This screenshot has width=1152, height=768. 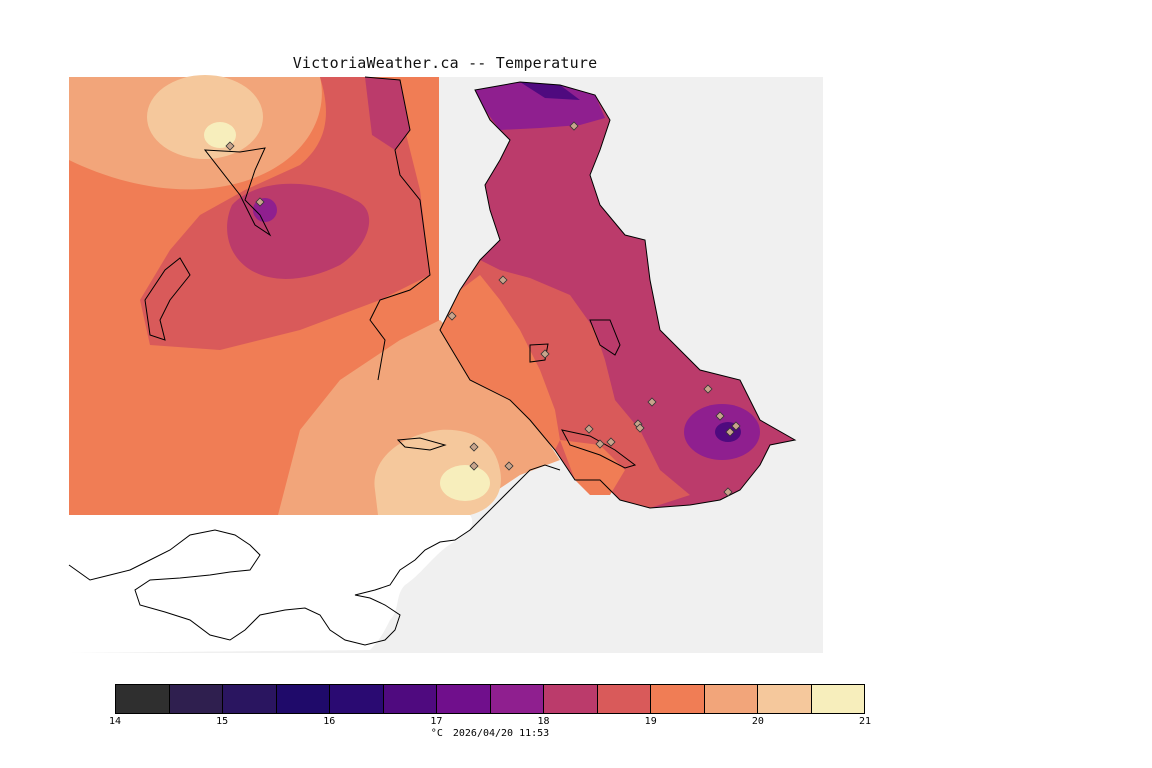 What do you see at coordinates (543, 721) in the screenshot?
I see `colorbar-tick-label: 18` at bounding box center [543, 721].